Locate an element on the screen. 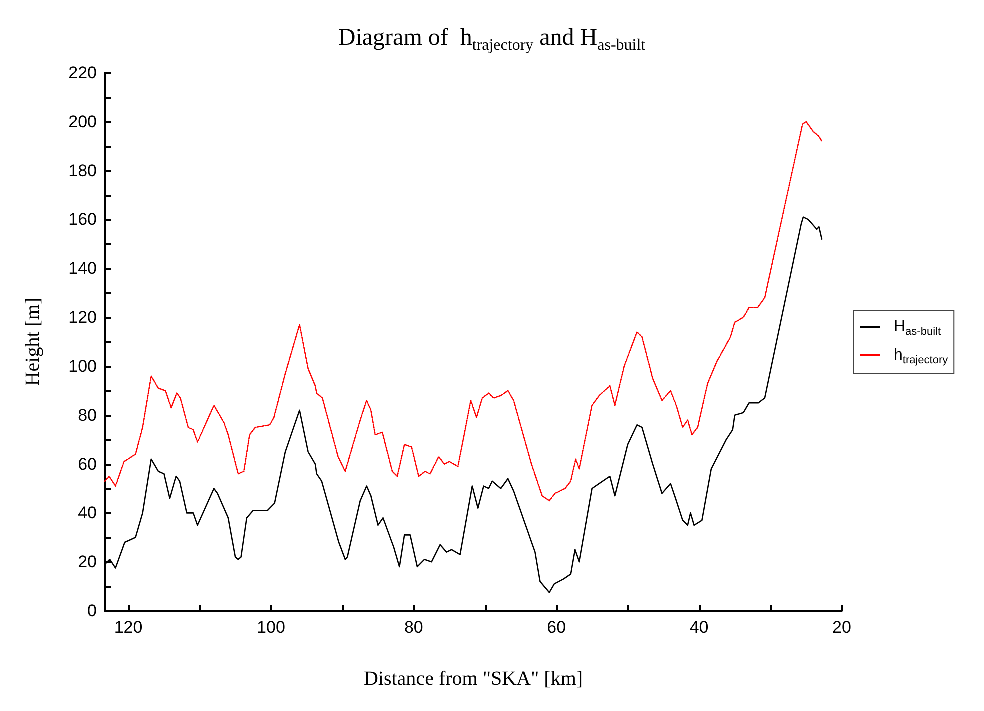 This screenshot has width=984, height=711. y-tick-label: 180 is located at coordinates (82, 170).